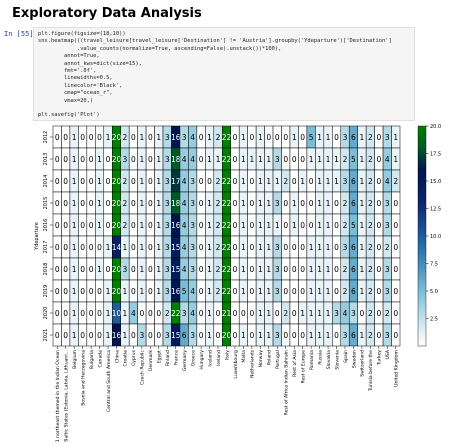 This screenshot has width=474, height=447. What do you see at coordinates (270, 357) in the screenshot?
I see `column-tick-label: Poland` at bounding box center [270, 357].